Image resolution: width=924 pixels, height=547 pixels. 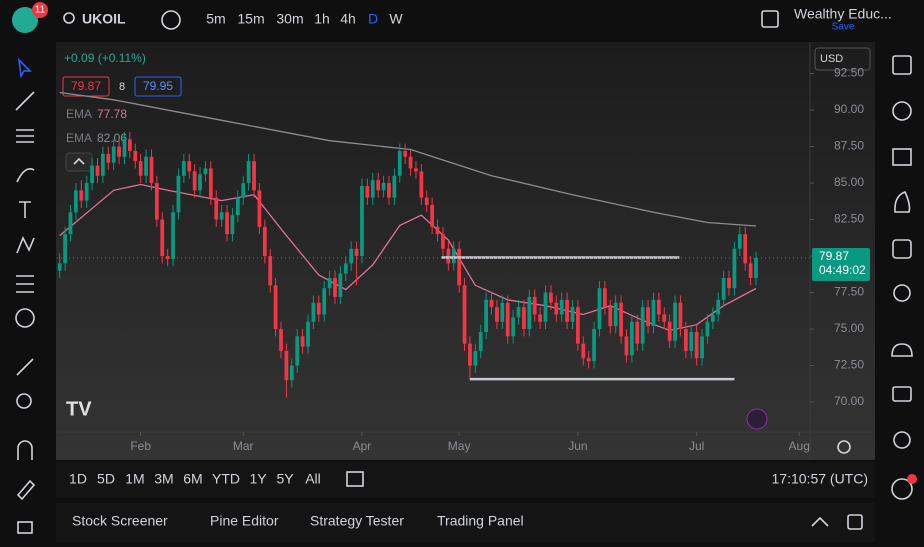 I want to click on interval: 1h, so click(x=322, y=19).